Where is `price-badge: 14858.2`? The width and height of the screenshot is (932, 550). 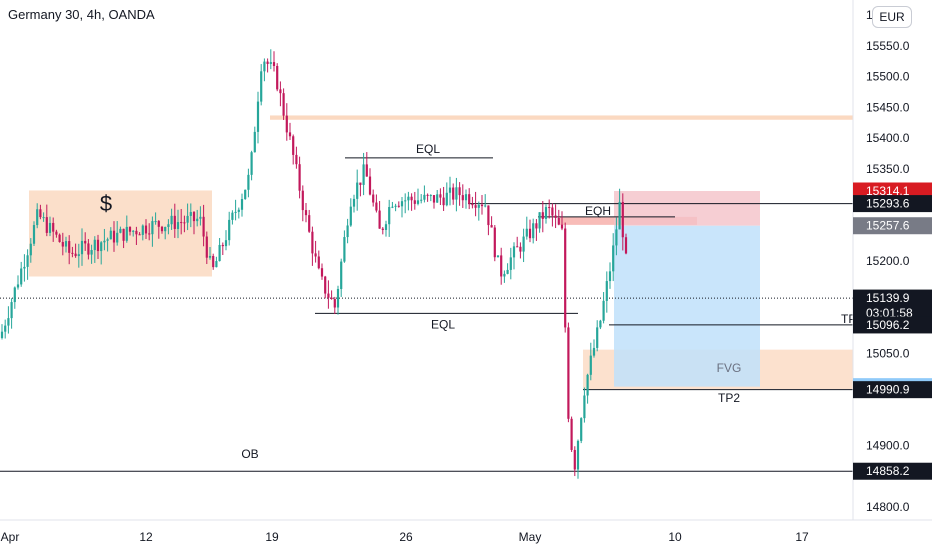 price-badge: 14858.2 is located at coordinates (892, 471).